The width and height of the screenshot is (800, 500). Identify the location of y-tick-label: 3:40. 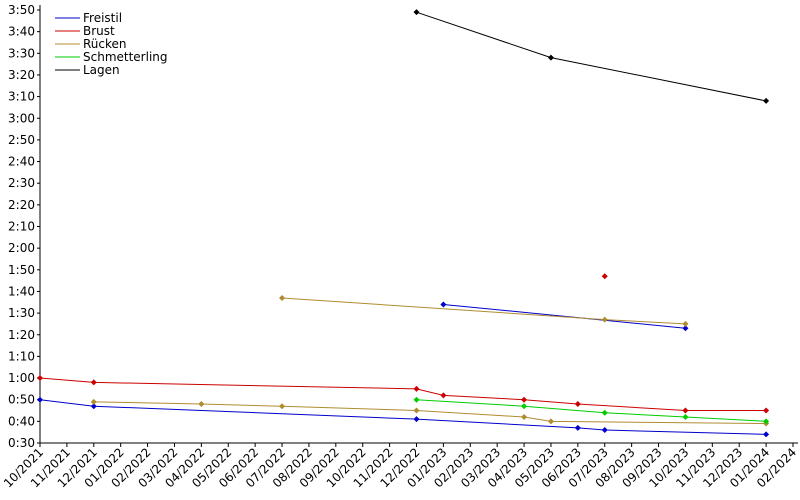
(21, 32).